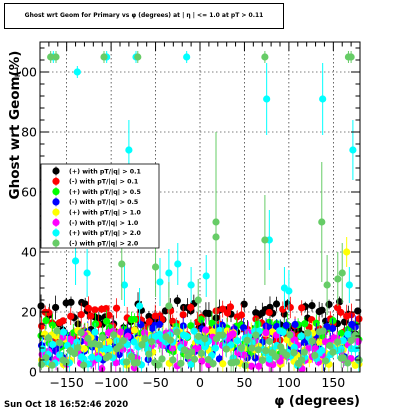 Image resolution: width=400 pixels, height=414 pixels. I want to click on y-axis-label: Ghost wrt Geom(%), so click(15, 125).